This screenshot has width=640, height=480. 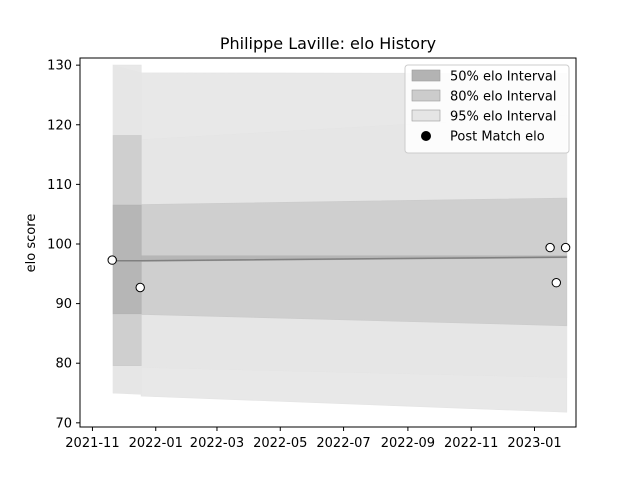 What do you see at coordinates (503, 77) in the screenshot?
I see `legend-label-0: 50% elo Interval` at bounding box center [503, 77].